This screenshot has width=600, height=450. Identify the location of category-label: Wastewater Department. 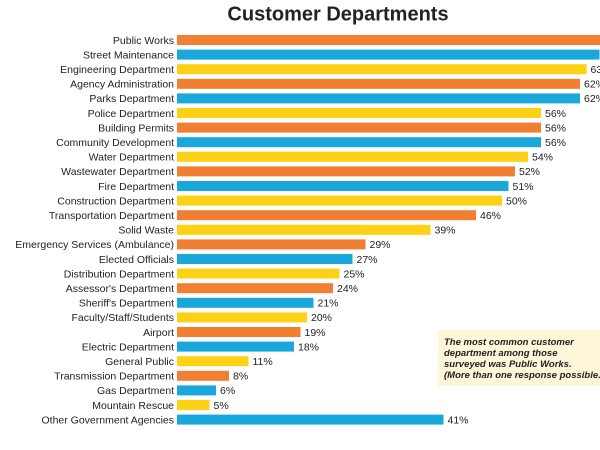
(117, 172).